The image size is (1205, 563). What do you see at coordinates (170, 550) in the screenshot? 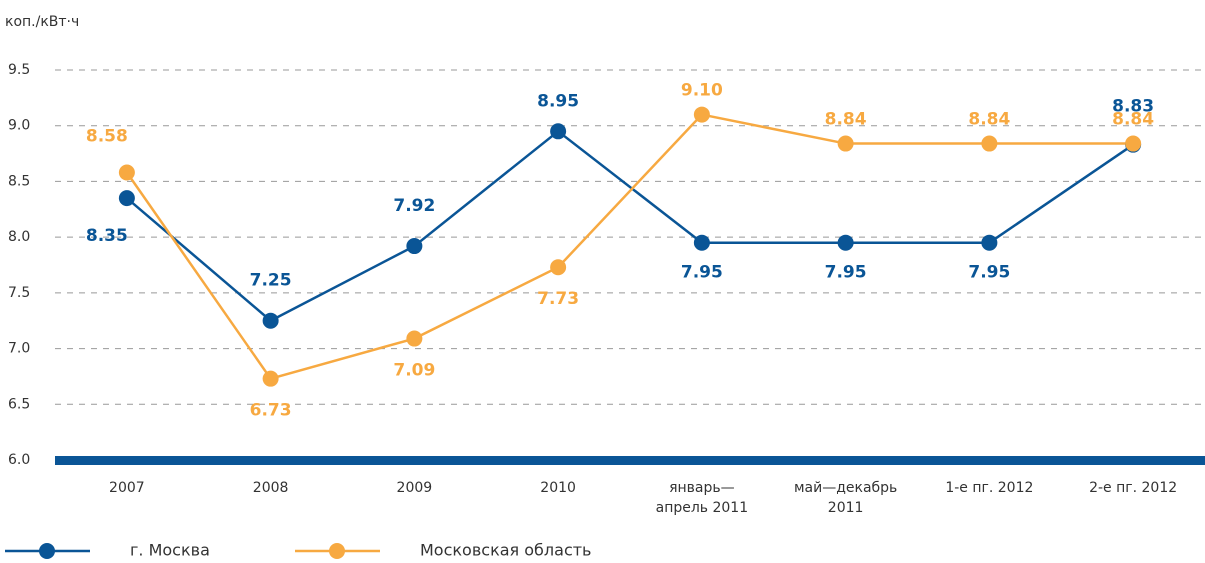
I see `legend-label: г. Москва` at bounding box center [170, 550].